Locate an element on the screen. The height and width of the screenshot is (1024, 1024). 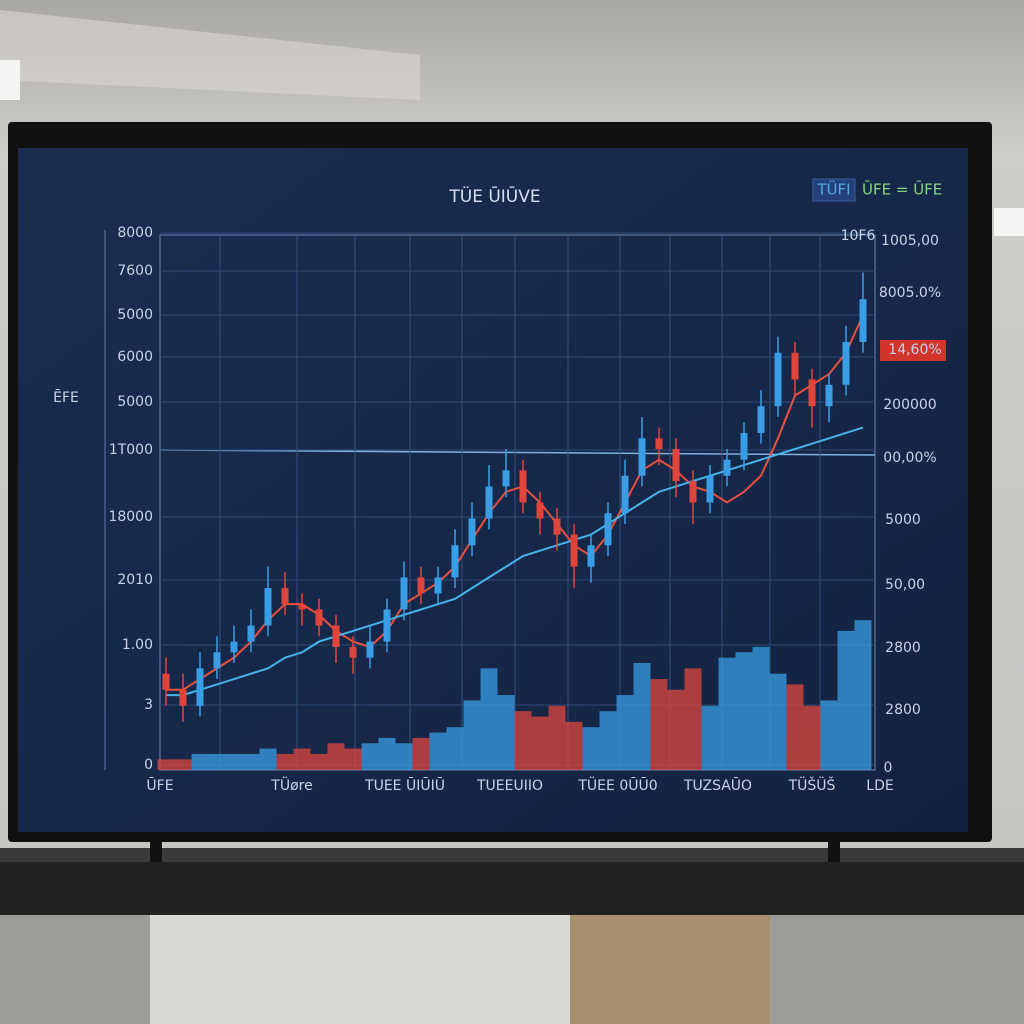
x-tick-label: TÜŠÜŠ is located at coordinates (812, 785).